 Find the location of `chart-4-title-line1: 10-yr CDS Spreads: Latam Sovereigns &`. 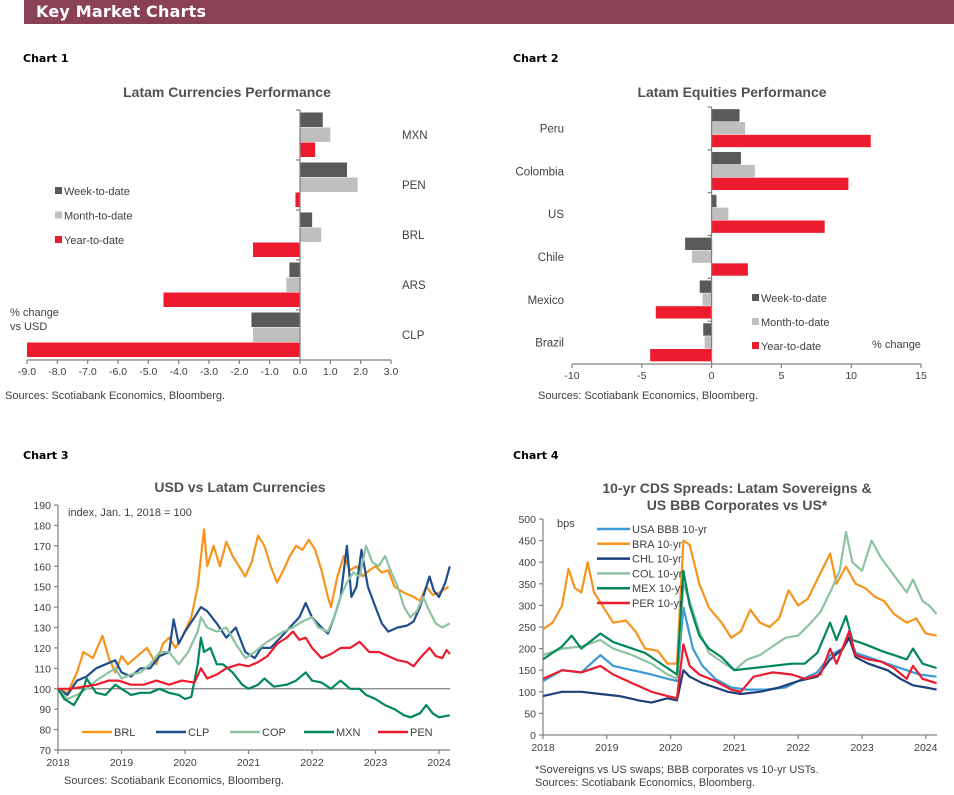

chart-4-title-line1: 10-yr CDS Spreads: Latam Sovereigns & is located at coordinates (736, 488).